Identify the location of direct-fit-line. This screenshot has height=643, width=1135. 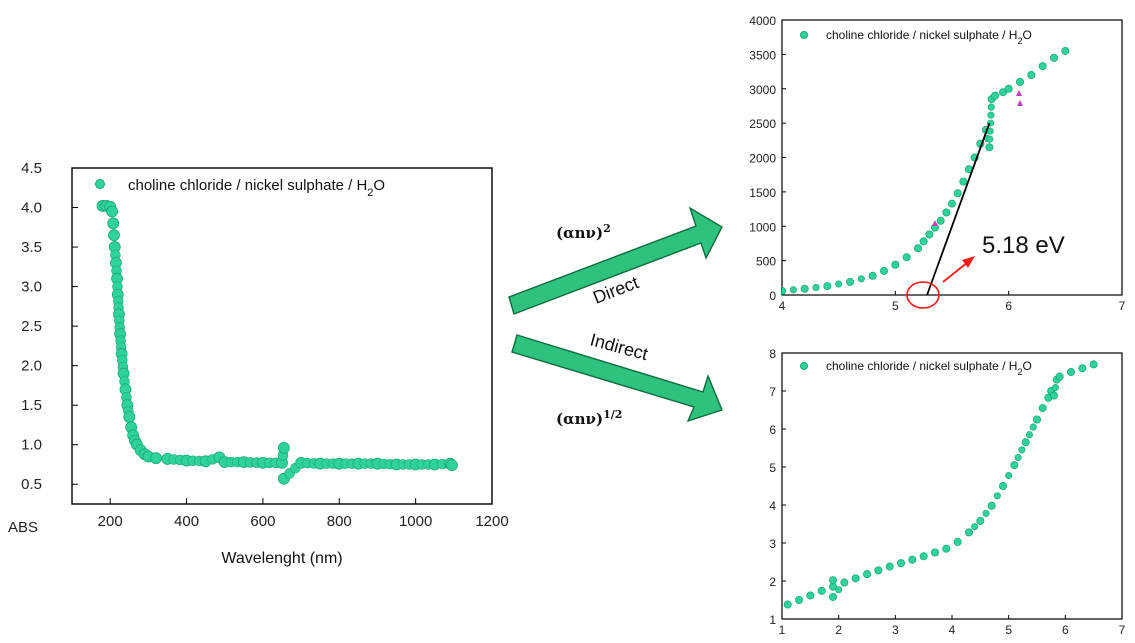
(958, 209).